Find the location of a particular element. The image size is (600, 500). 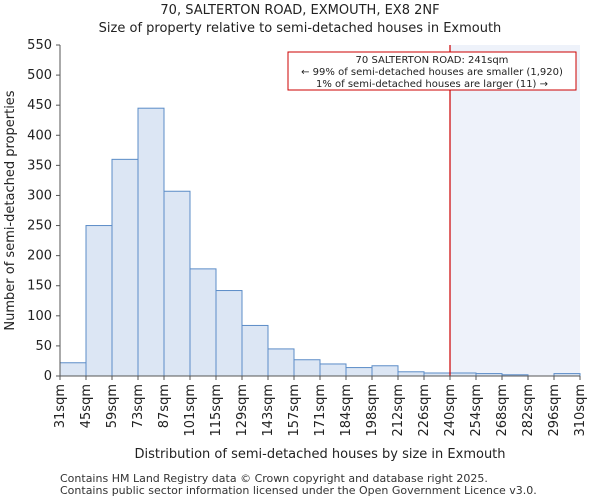

y-tick-label: 150 is located at coordinates (39, 286).